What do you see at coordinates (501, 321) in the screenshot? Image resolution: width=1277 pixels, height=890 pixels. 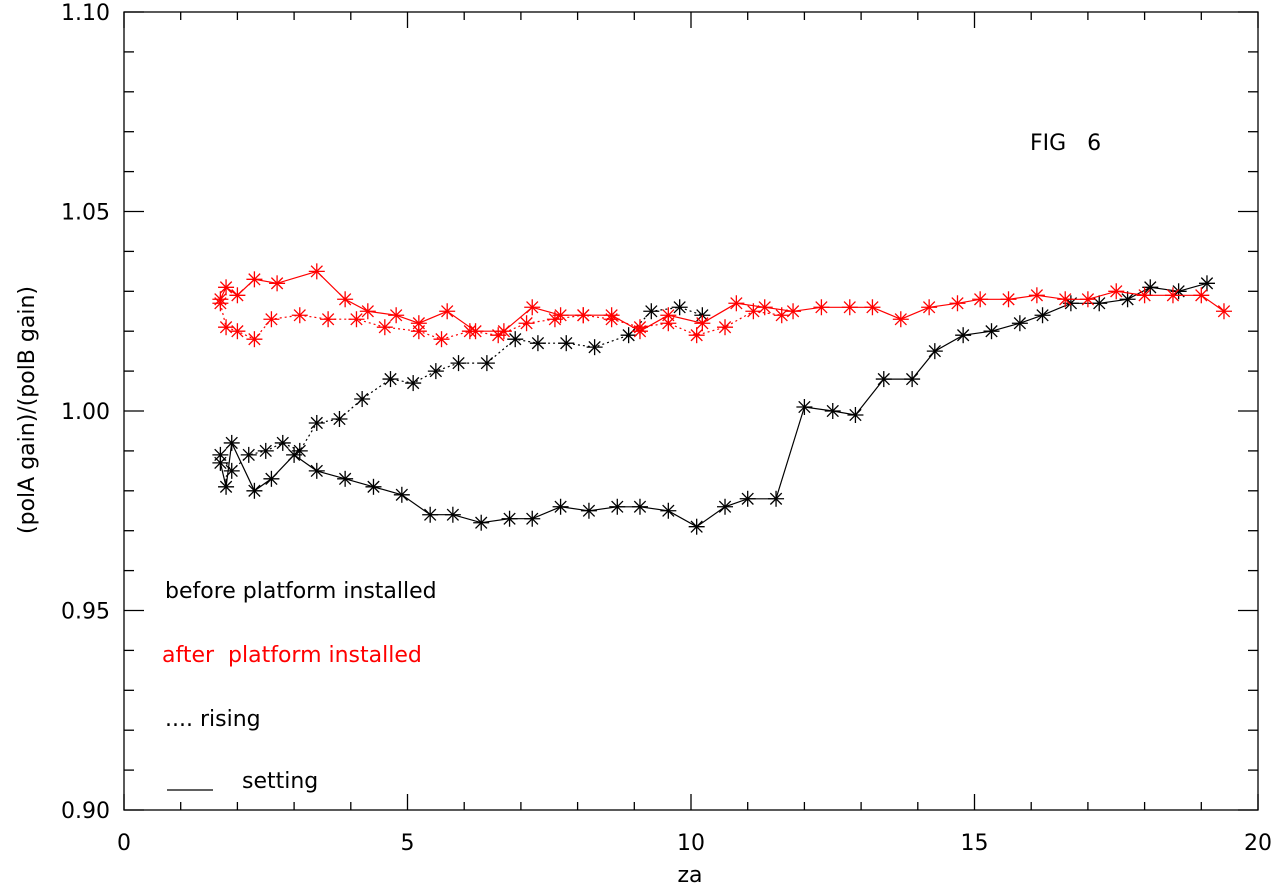 I see `series-after-rising` at bounding box center [501, 321].